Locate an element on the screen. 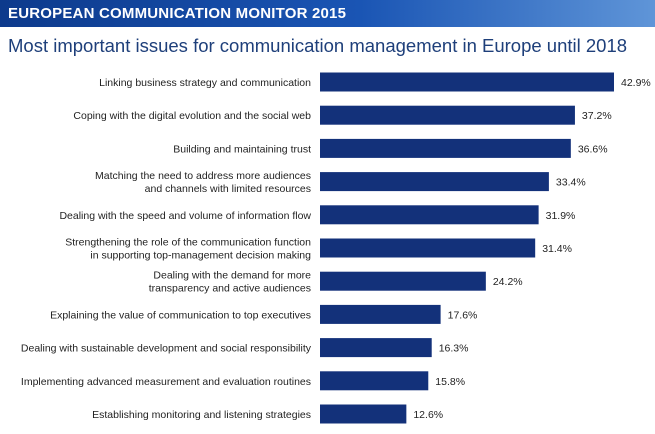  banner: EUROPEAN COMMUNICATION MONITOR 2015 is located at coordinates (327, 13).